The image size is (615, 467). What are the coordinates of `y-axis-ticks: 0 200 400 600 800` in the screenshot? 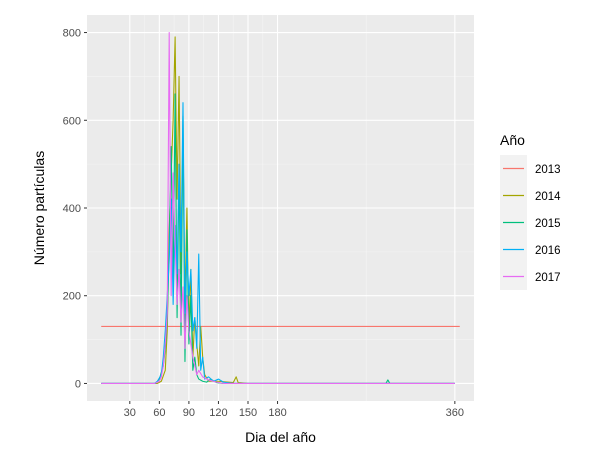 It's located at (75, 209).